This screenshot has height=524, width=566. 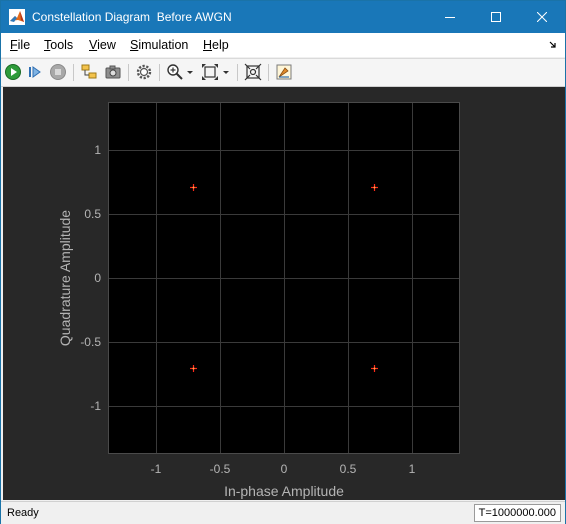 I want to click on step-forward-button, so click(x=35, y=72).